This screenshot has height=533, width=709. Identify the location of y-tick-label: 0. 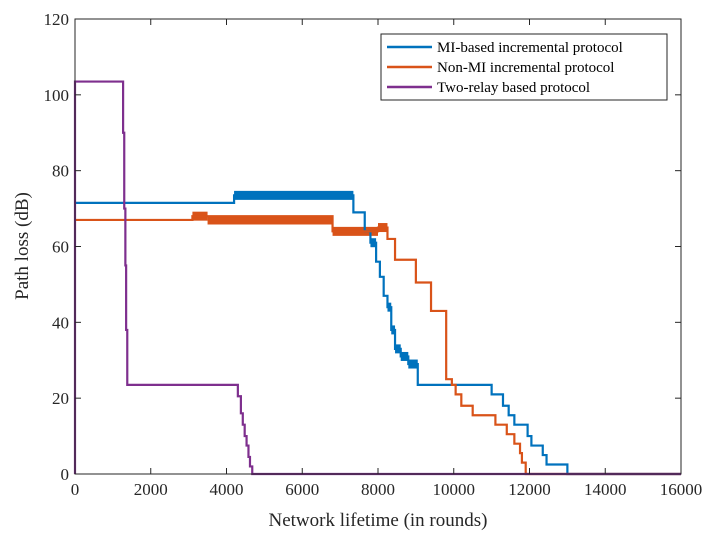
(65, 474).